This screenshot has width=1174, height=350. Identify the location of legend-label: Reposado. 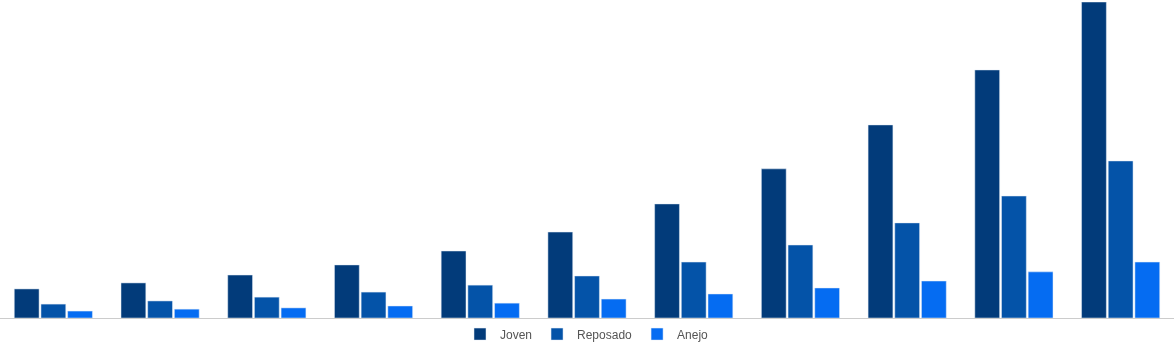
(605, 334).